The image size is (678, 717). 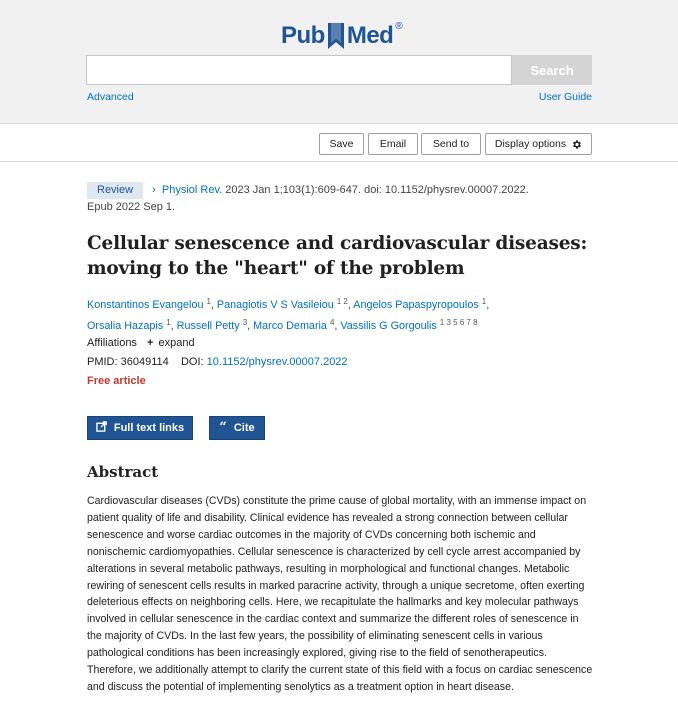 I want to click on pubmed-logo: Pub Med ®, so click(x=342, y=36).